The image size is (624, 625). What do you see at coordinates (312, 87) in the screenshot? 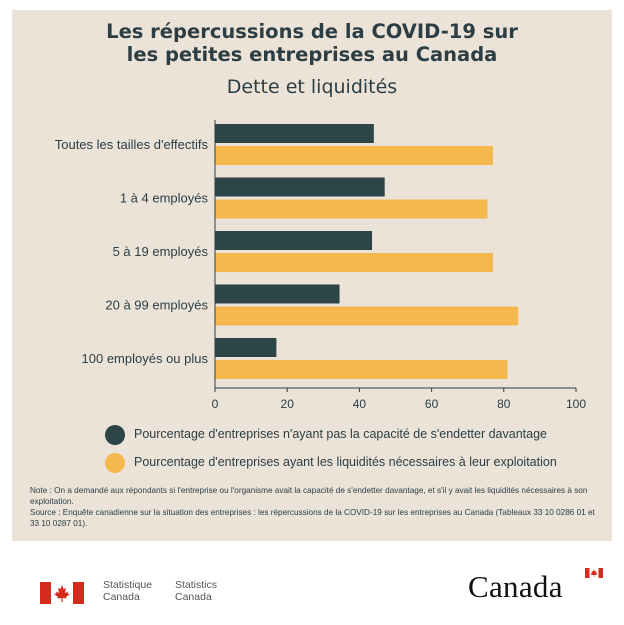
I see `chart-subtitle: Dette et liquidités` at bounding box center [312, 87].